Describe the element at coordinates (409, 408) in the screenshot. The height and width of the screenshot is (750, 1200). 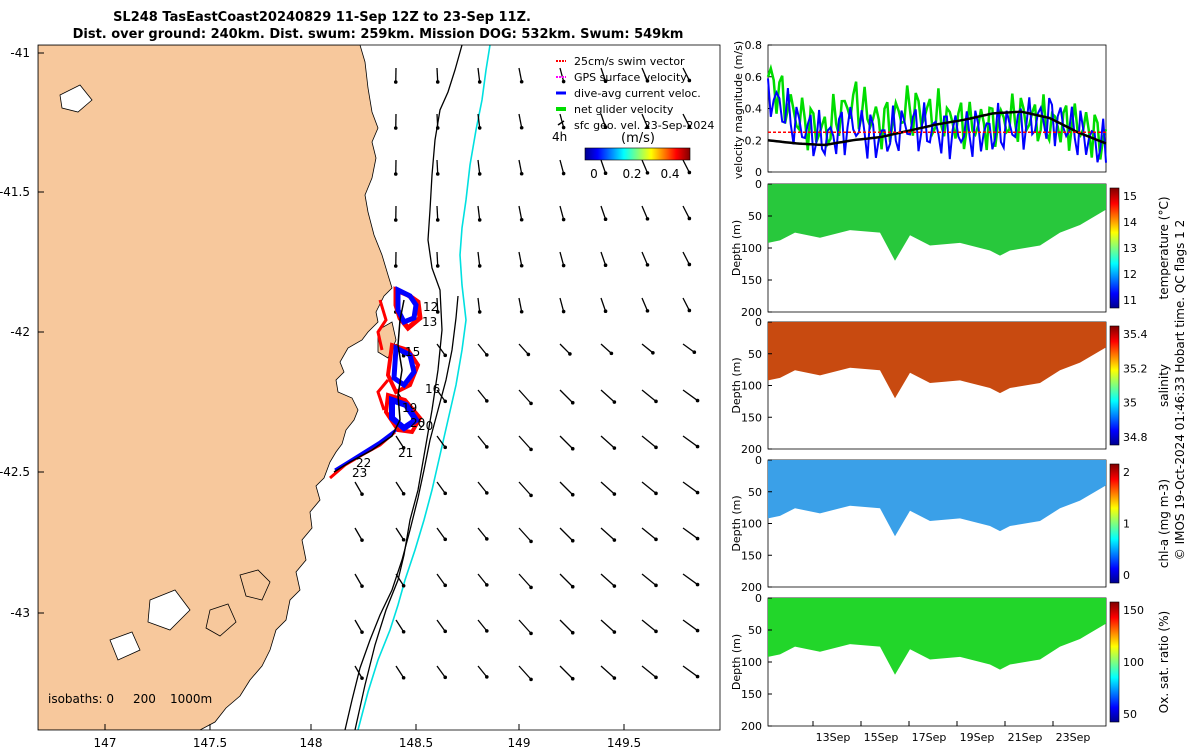
I see `day-label: 19` at that location.